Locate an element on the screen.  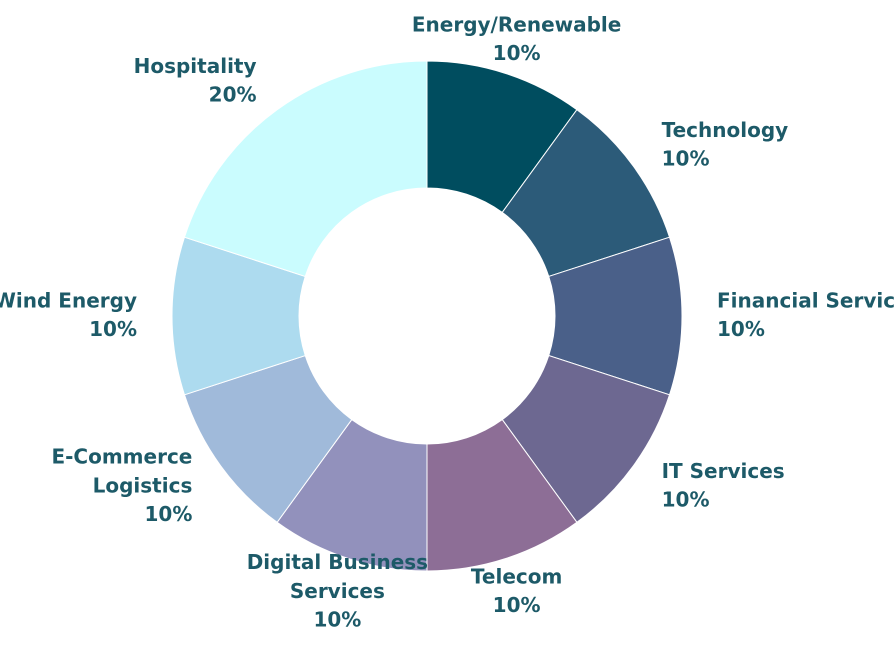
slice-label: Telecom is located at coordinates (516, 576).